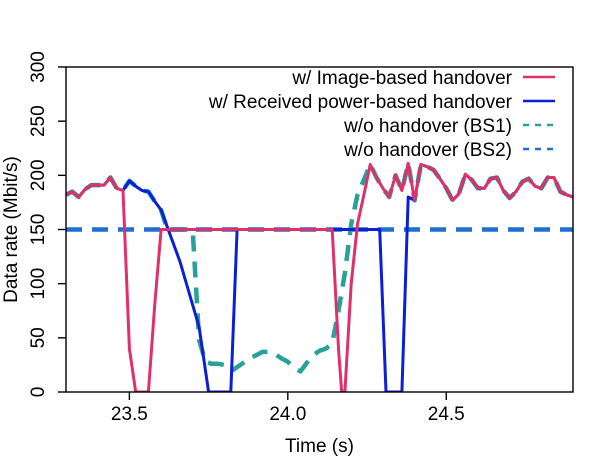  What do you see at coordinates (446, 414) in the screenshot?
I see `x-tick-label: 24.5` at bounding box center [446, 414].